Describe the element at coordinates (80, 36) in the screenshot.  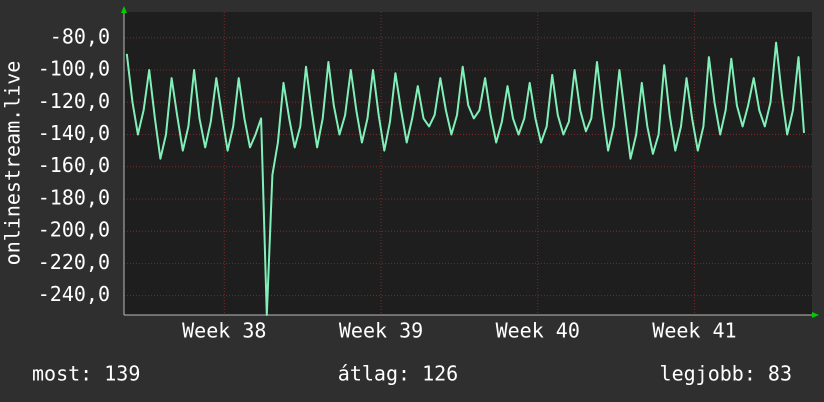
I see `y-tick-label: -80,0` at that location.